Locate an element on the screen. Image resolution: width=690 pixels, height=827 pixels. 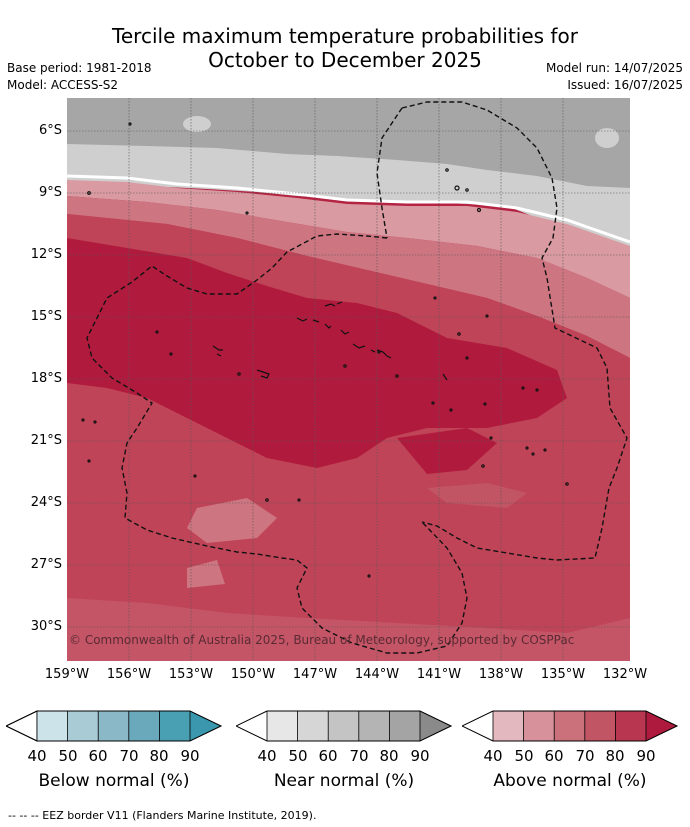
lat-label: 15°S is located at coordinates (46, 316).